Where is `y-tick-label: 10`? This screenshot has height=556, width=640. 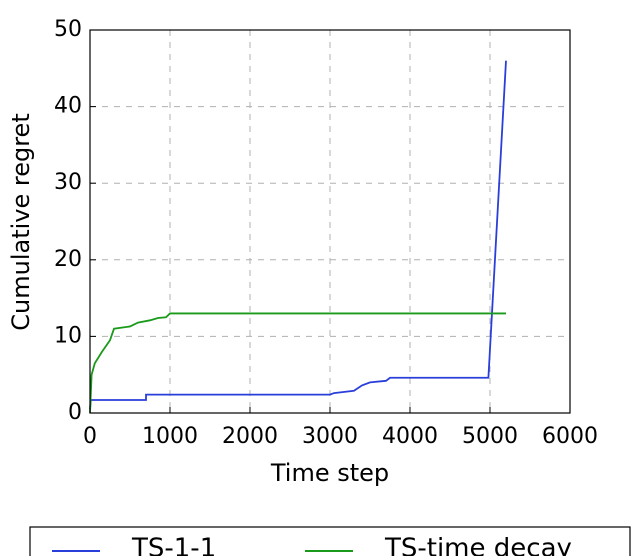
y-tick-label: 10 is located at coordinates (68, 335).